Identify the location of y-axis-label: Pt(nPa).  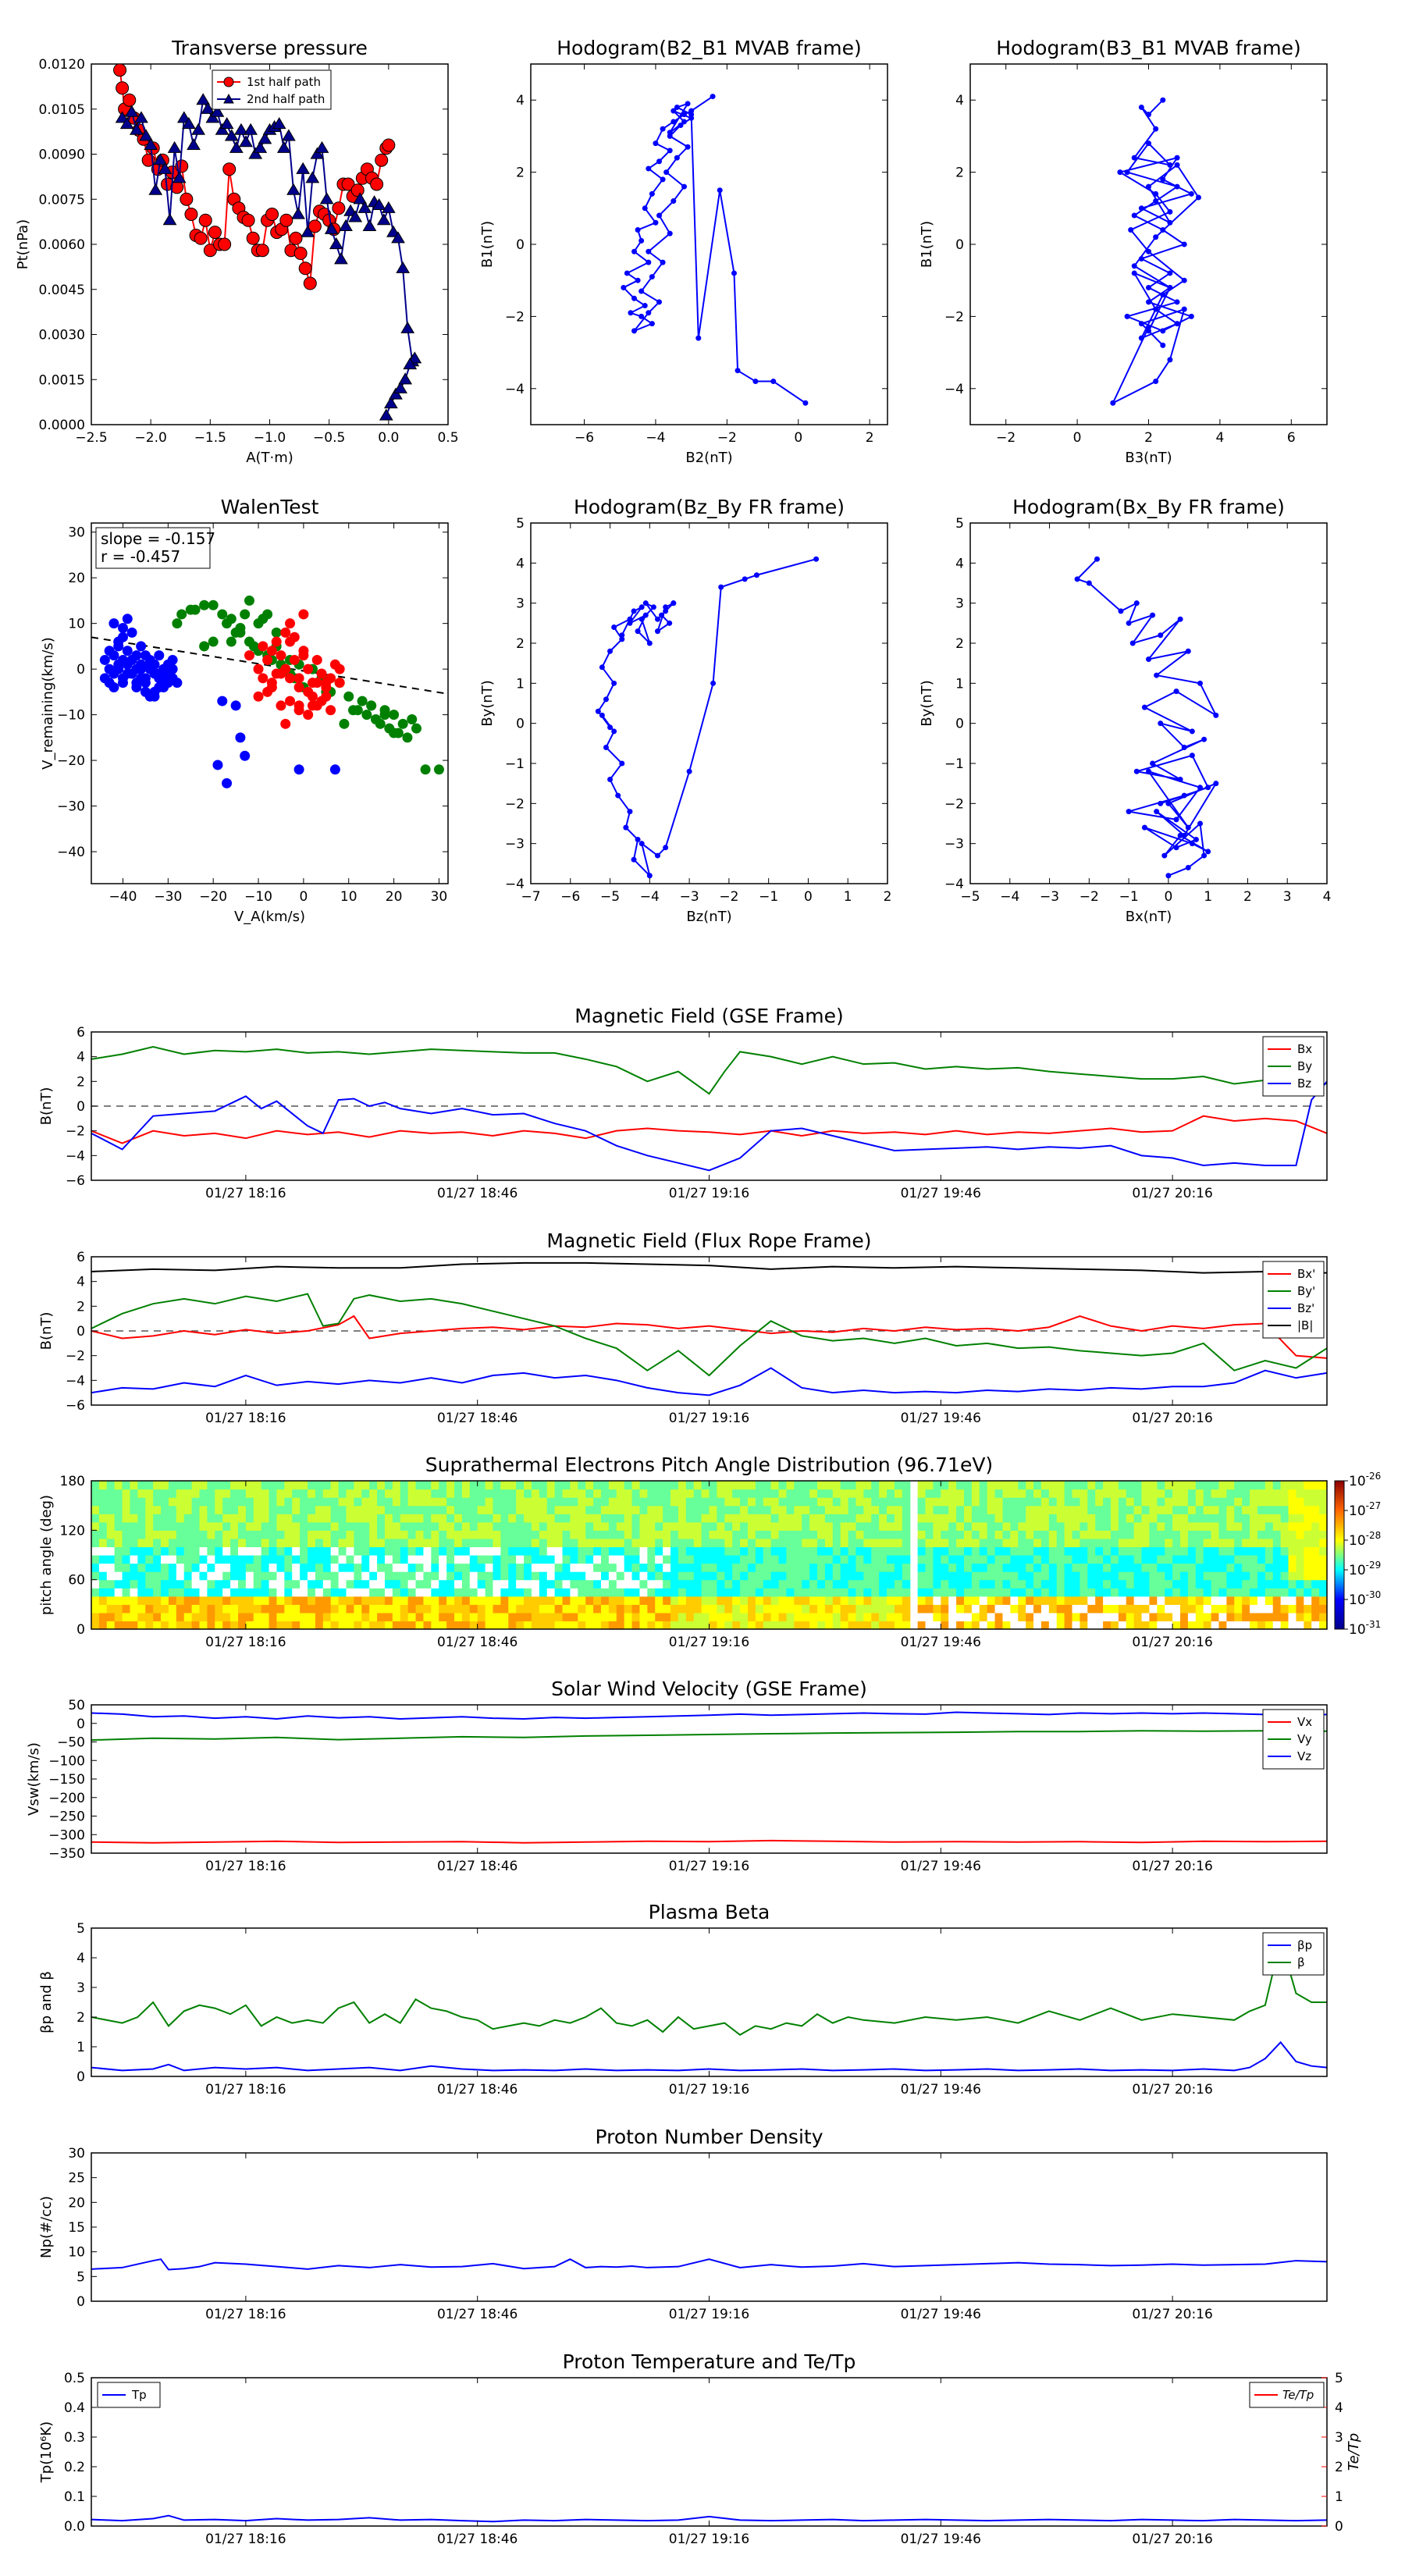
(23, 244).